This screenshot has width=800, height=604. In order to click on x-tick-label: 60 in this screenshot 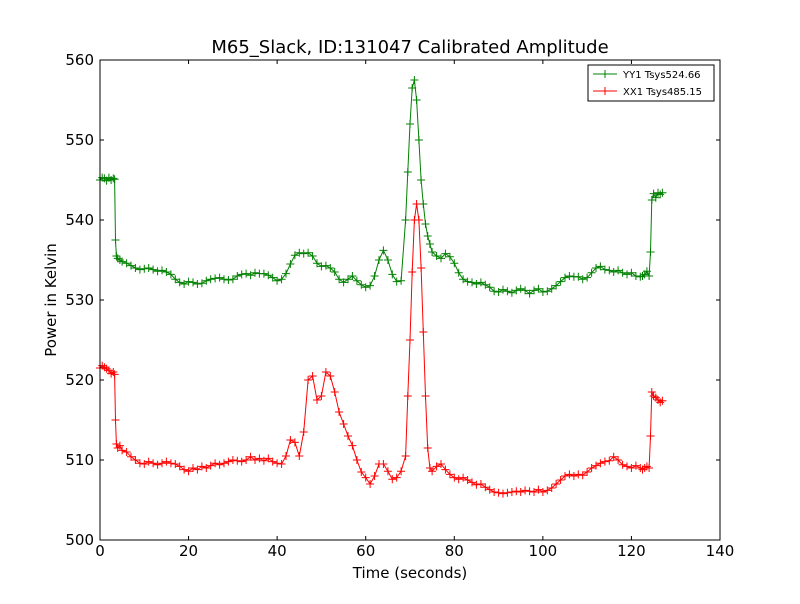, I will do `click(365, 551)`.